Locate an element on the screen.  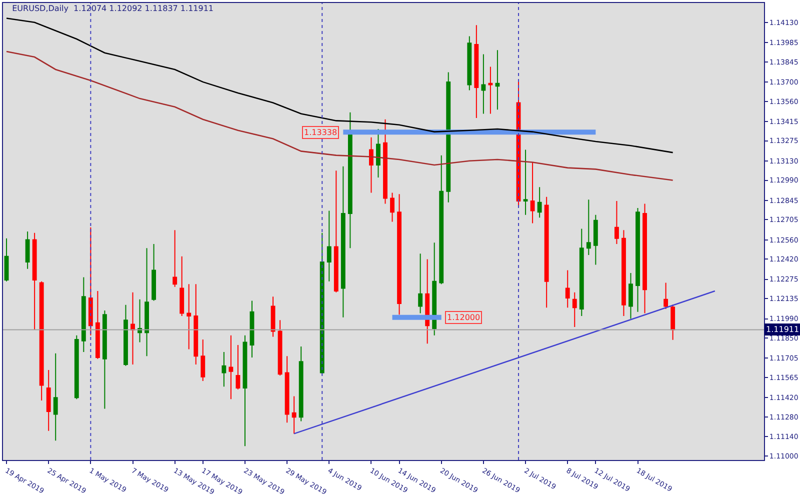
annotation: 1.12000 is located at coordinates (463, 317).